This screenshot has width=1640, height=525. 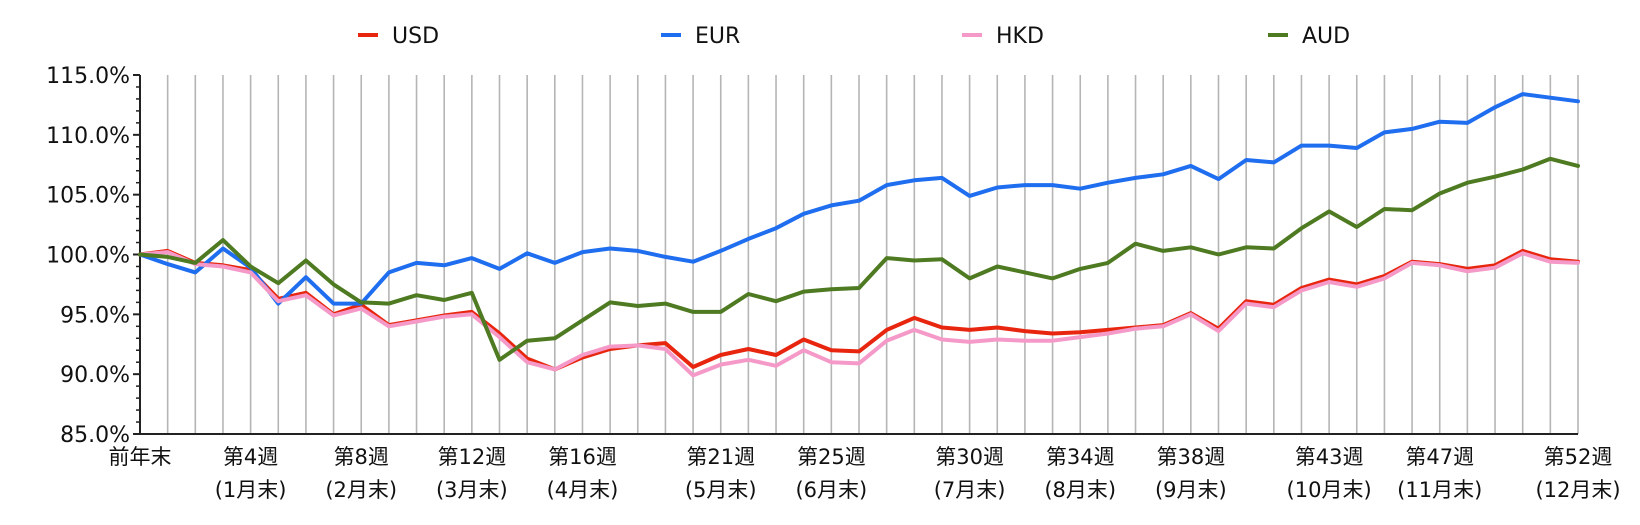 What do you see at coordinates (95, 315) in the screenshot?
I see `y-tick-label: 95.0%` at bounding box center [95, 315].